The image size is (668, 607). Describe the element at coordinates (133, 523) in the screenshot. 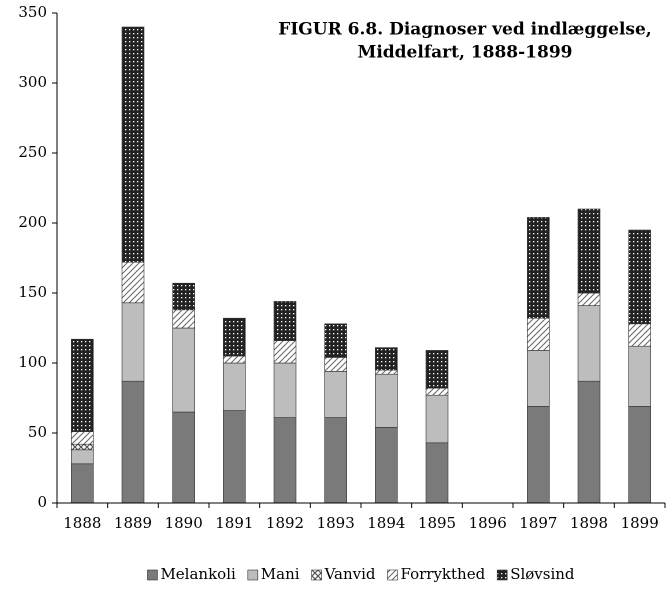

I see `x-tick-label: 1889` at that location.